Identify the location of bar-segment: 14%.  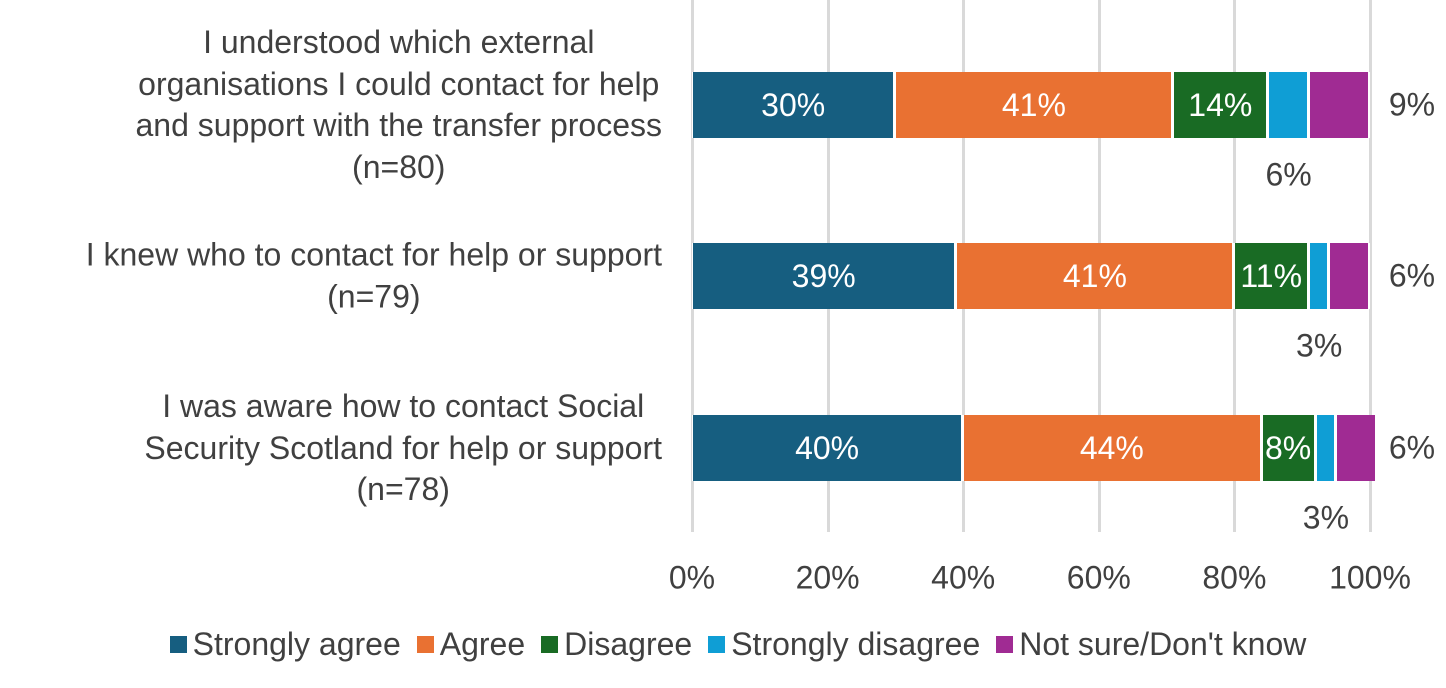
(1221, 105).